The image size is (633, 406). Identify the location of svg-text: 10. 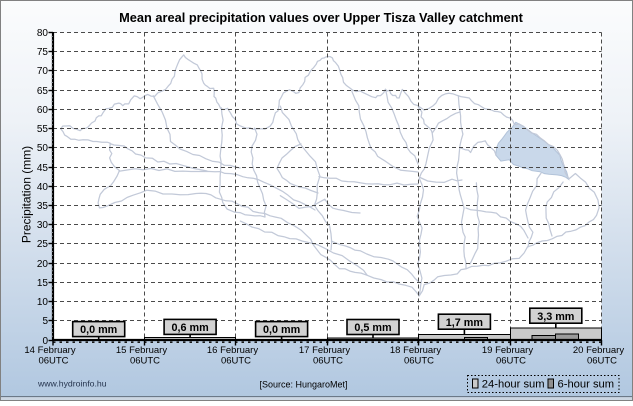
(43, 302).